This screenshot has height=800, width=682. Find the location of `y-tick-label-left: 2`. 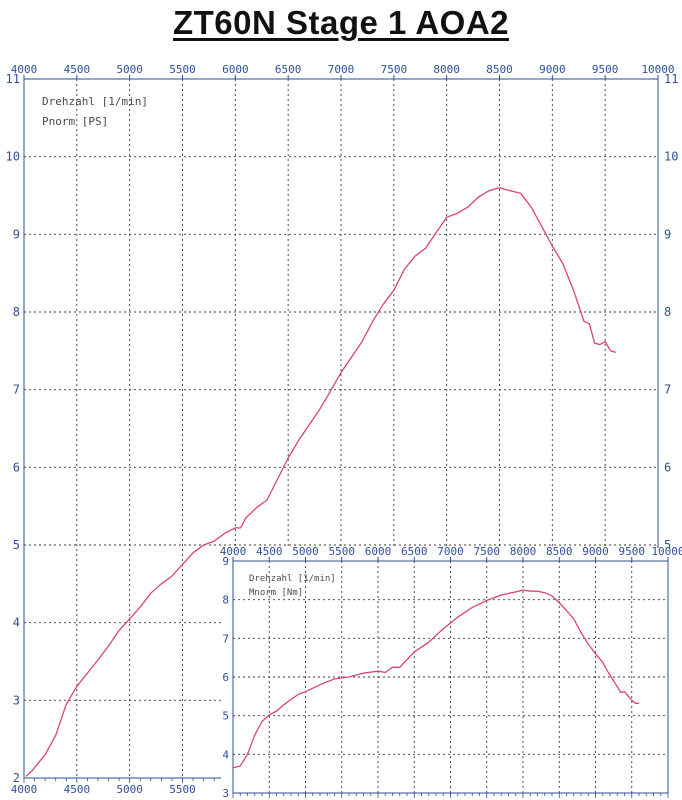

y-tick-label-left: 2 is located at coordinates (16, 778).